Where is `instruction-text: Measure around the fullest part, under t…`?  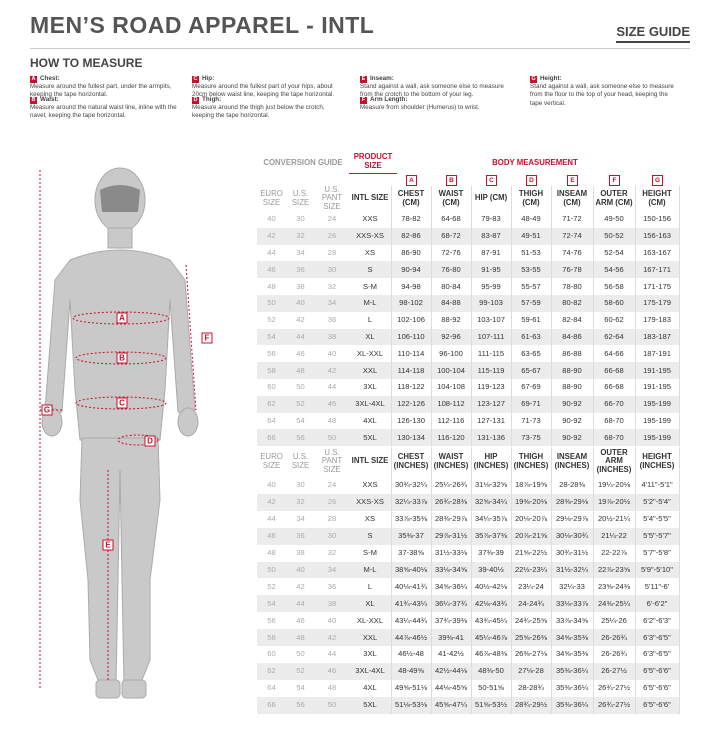 instruction-text: Measure around the fullest part, under t… is located at coordinates (101, 91).